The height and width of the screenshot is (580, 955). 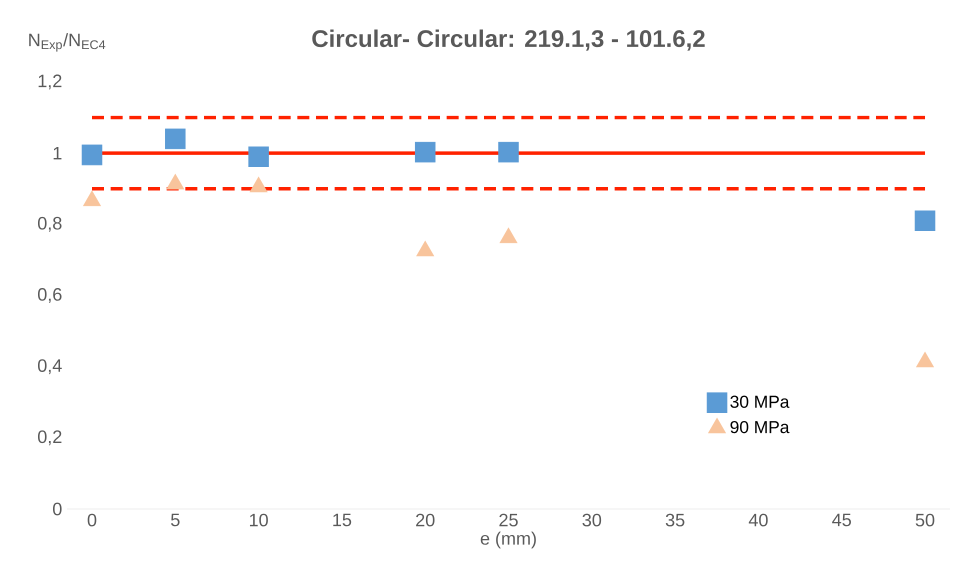 What do you see at coordinates (175, 520) in the screenshot?
I see `x-tick-label: 5` at bounding box center [175, 520].